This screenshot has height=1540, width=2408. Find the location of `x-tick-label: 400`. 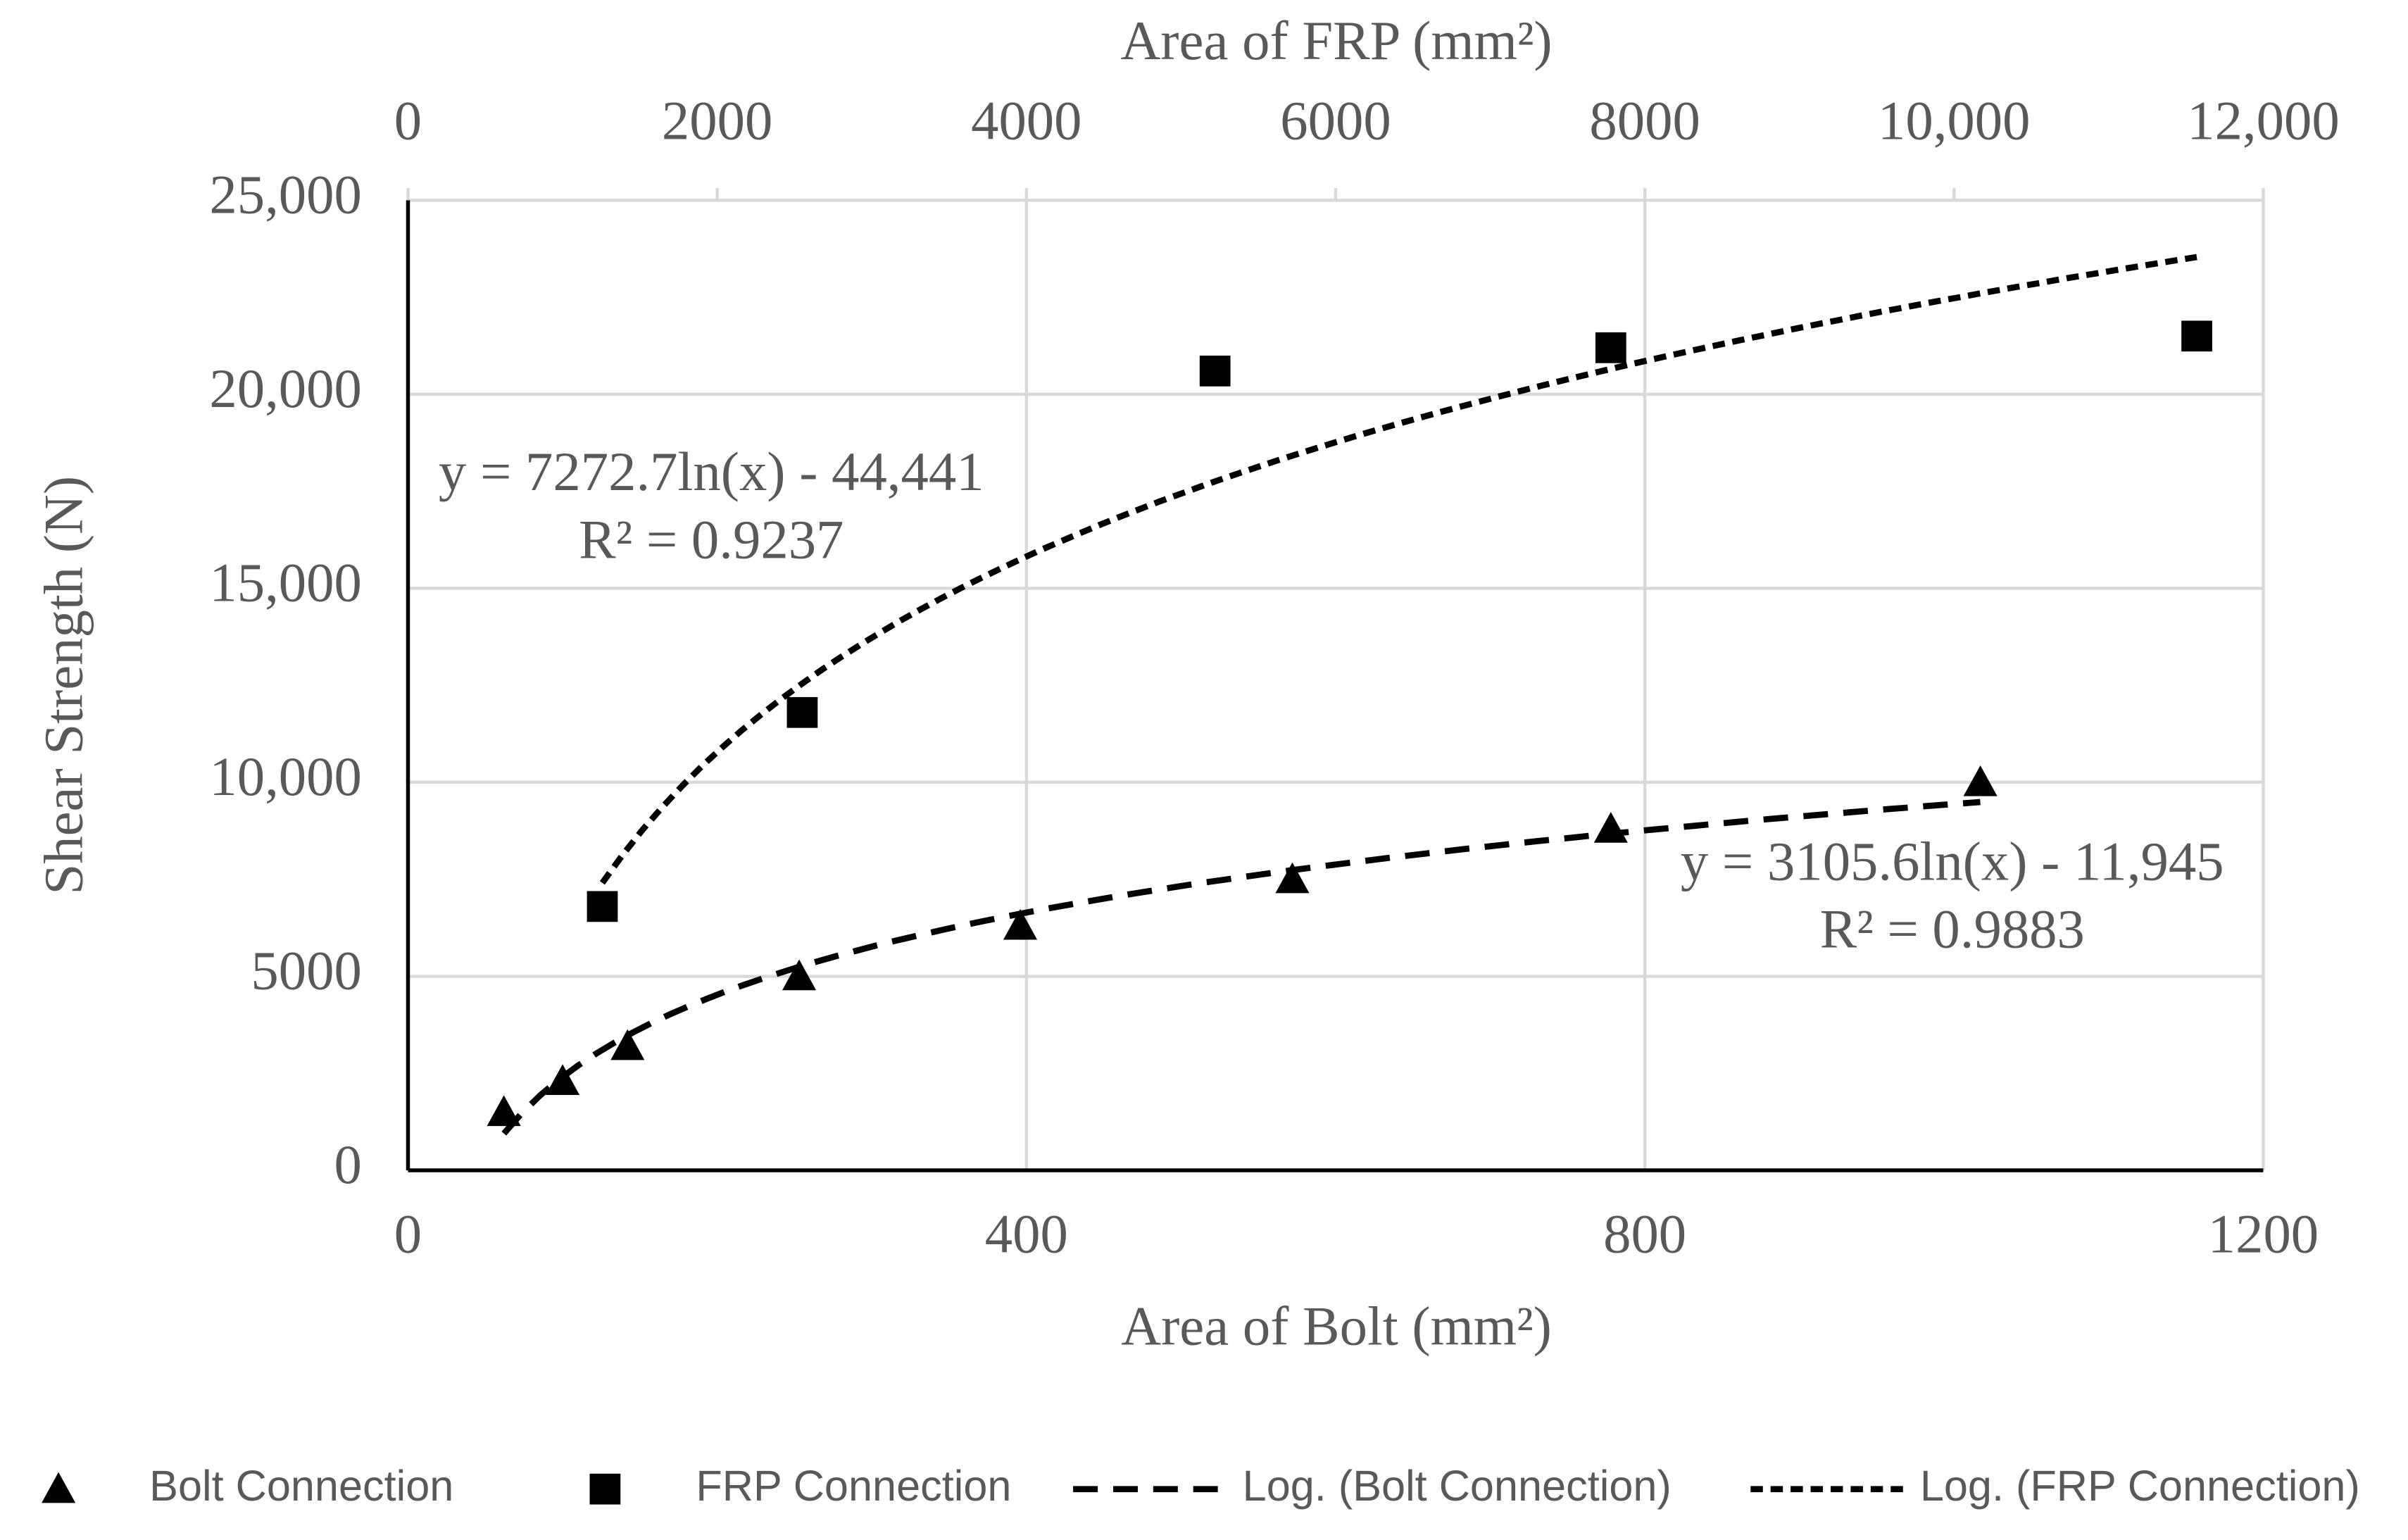

x-tick-label: 400 is located at coordinates (1026, 1235).